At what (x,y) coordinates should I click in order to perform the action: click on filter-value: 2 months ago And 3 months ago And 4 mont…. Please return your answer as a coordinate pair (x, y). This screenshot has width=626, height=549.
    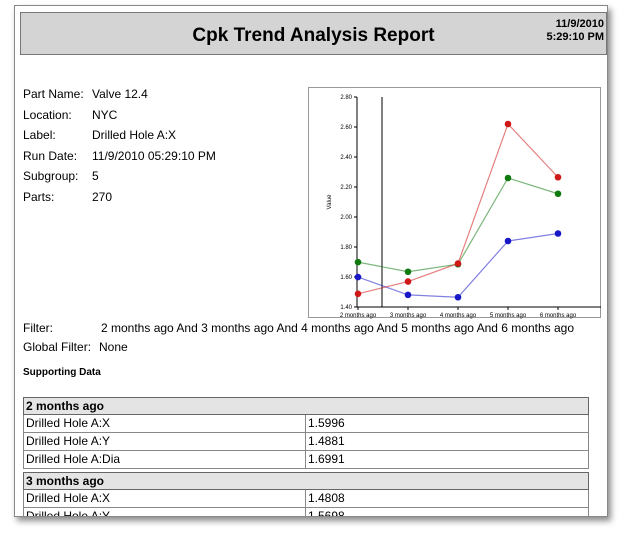
    Looking at the image, I should click on (338, 328).